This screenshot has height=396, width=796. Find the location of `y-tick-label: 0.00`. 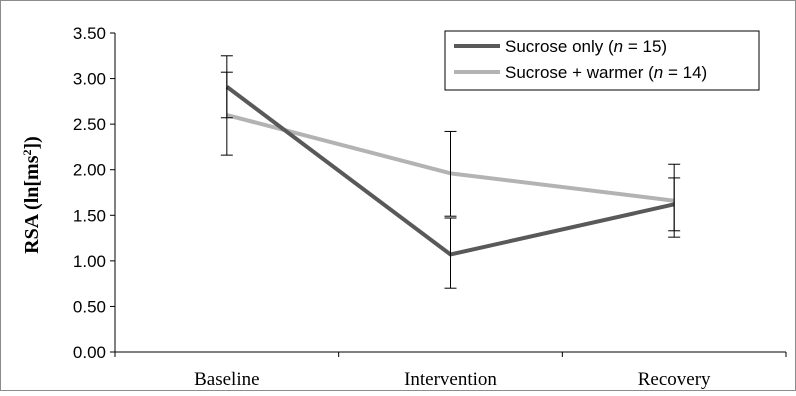

y-tick-label: 0.00 is located at coordinates (89, 352).